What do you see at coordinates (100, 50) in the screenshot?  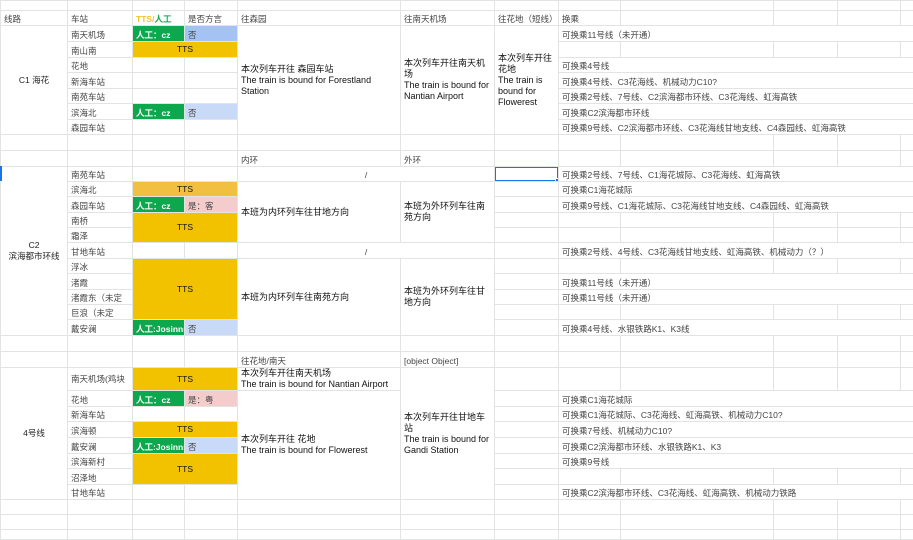 I see `station: 南山南` at bounding box center [100, 50].